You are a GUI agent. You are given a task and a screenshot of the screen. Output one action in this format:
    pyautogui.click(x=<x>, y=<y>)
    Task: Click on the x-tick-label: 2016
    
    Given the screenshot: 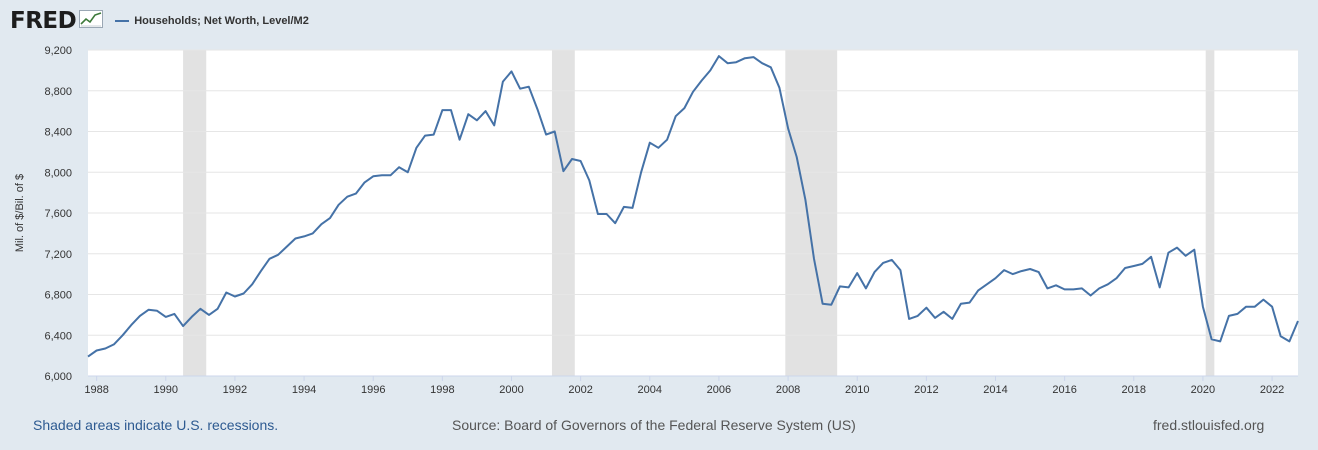 What is the action you would take?
    pyautogui.click(x=1064, y=390)
    